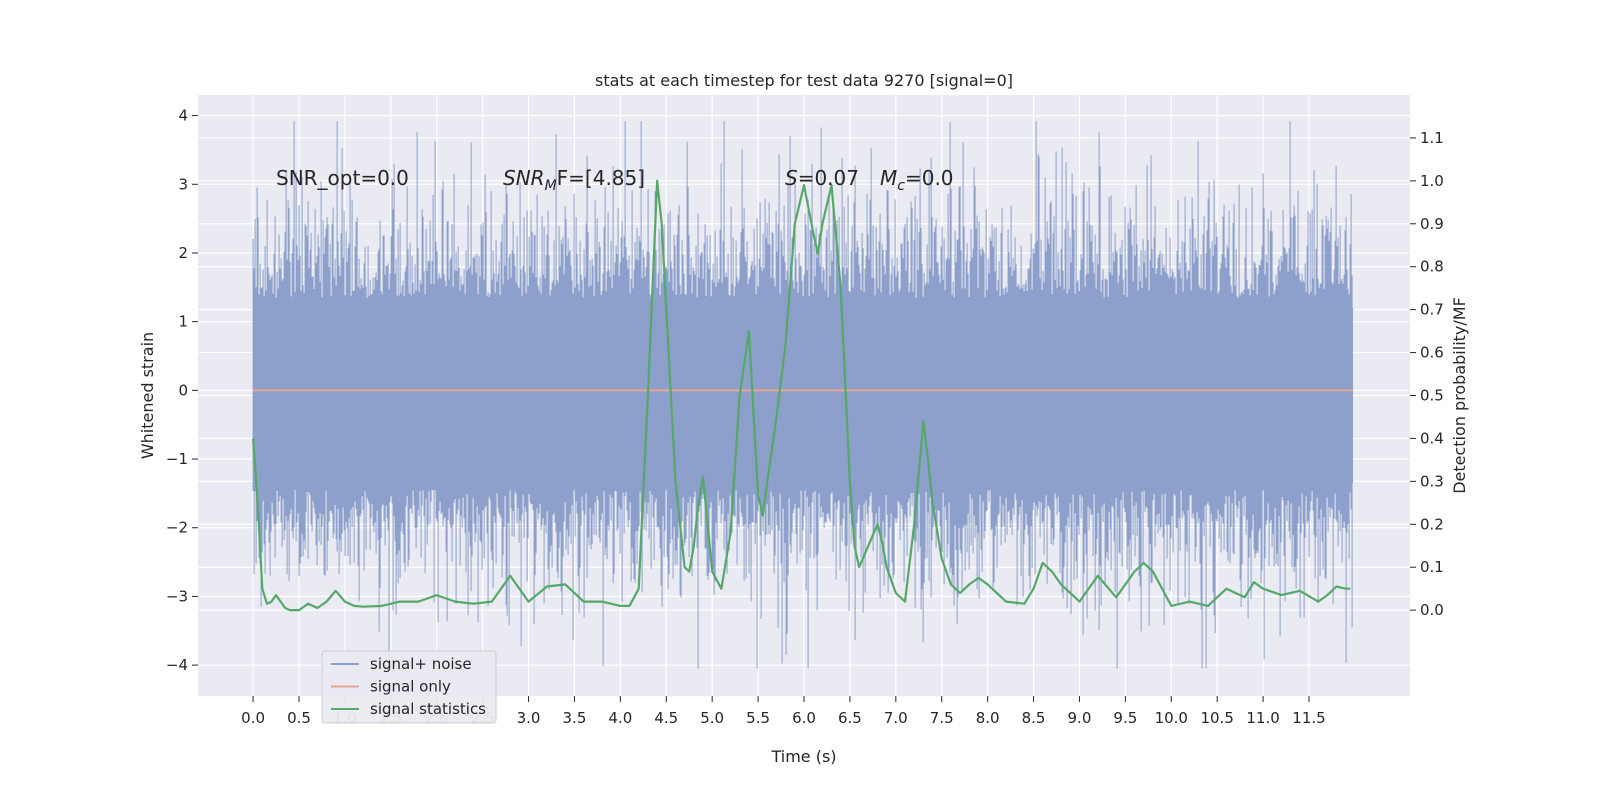 Image resolution: width=1600 pixels, height=800 pixels. What do you see at coordinates (183, 322) in the screenshot?
I see `y-tick-label: 1` at bounding box center [183, 322].